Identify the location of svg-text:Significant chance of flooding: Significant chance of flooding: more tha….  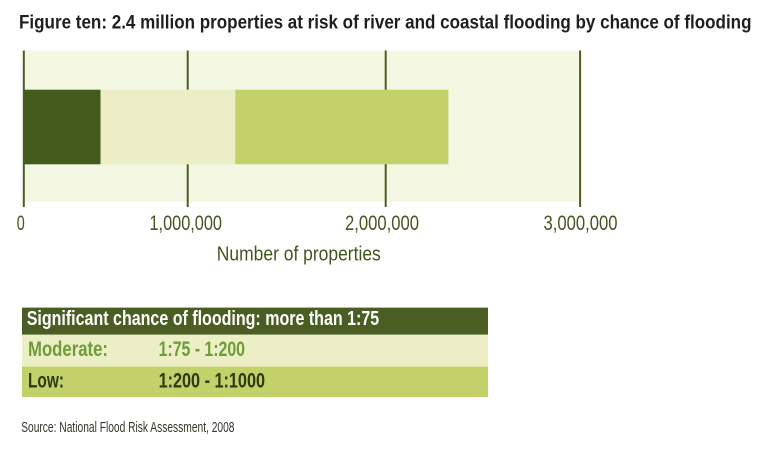
(203, 319).